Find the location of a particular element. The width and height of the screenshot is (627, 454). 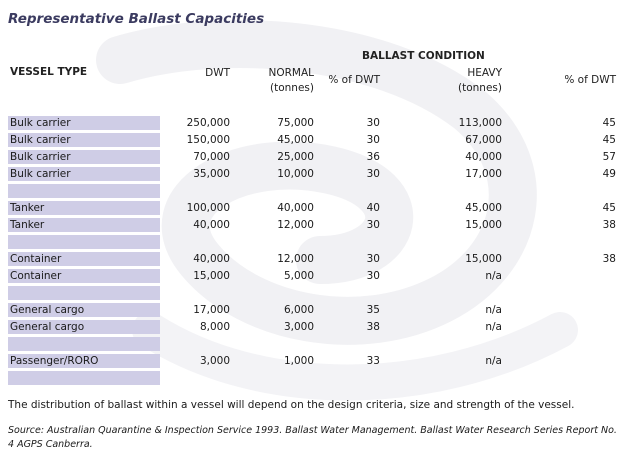

pct-normal-cell: 40 is located at coordinates (373, 208).